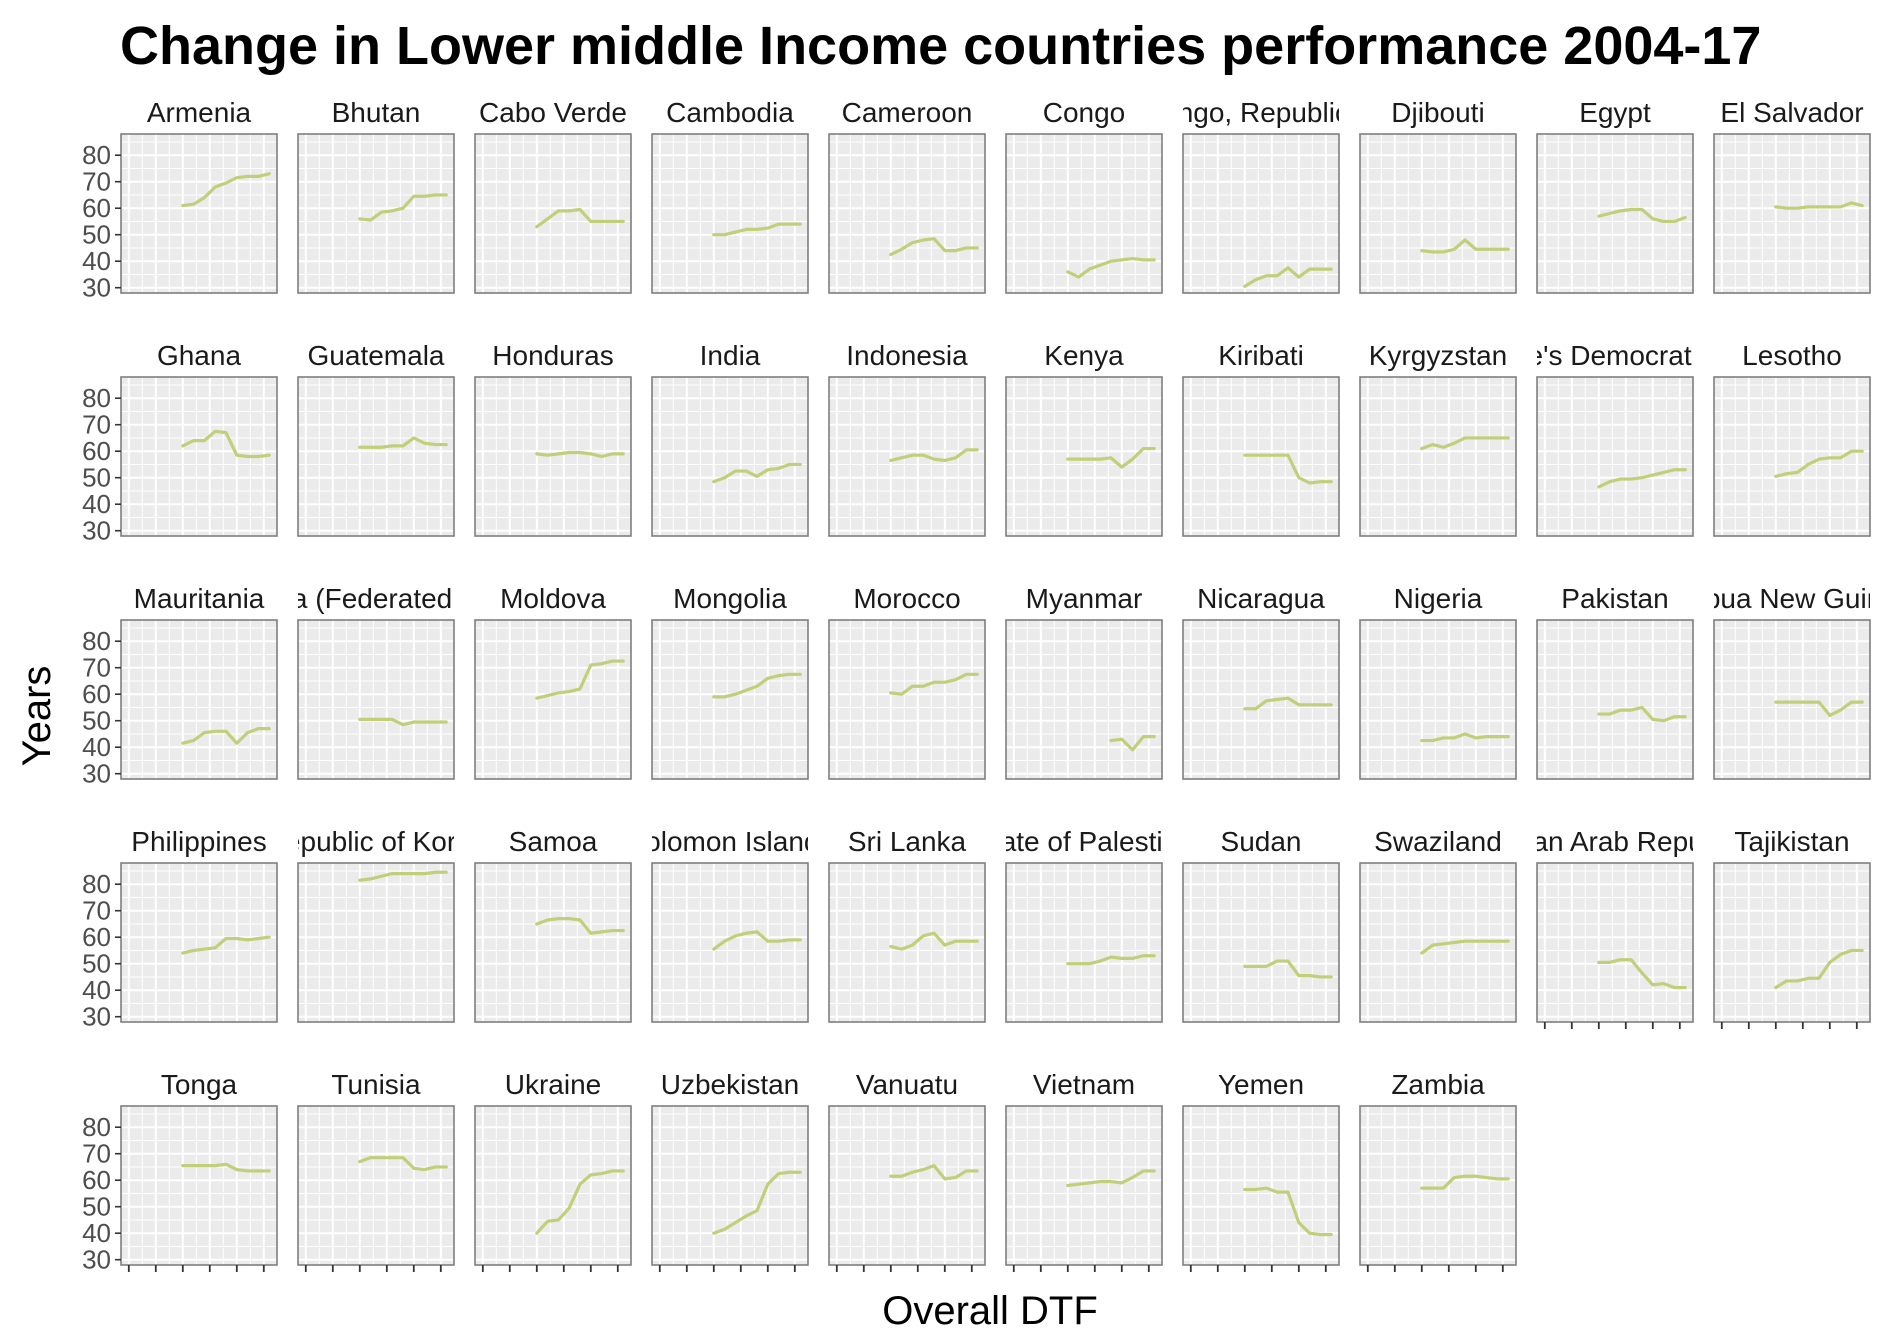 The image size is (1881, 1343). What do you see at coordinates (199, 355) in the screenshot?
I see `facet-strip-label: Ghana` at bounding box center [199, 355].